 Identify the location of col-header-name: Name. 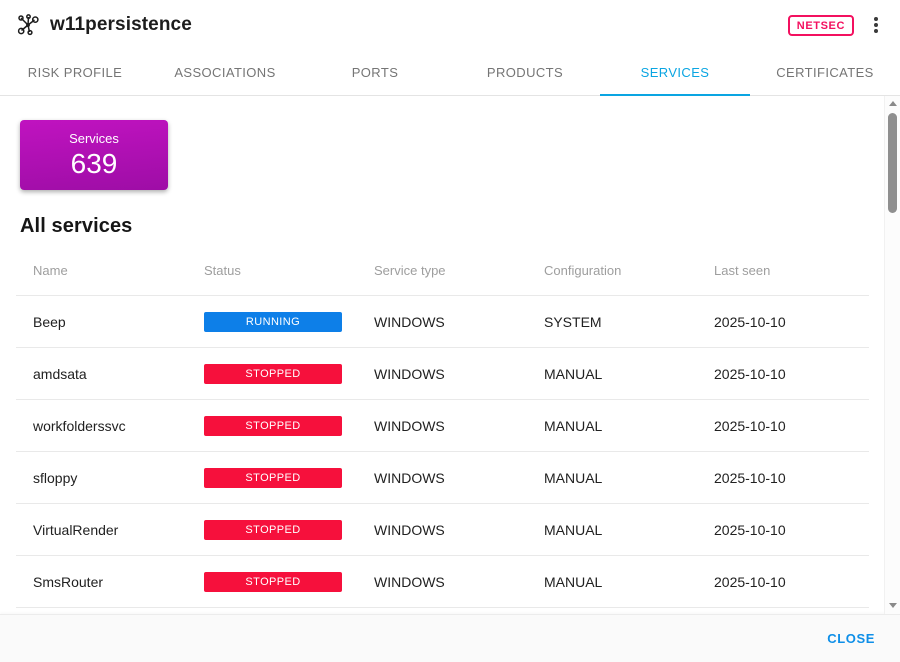
(50, 270).